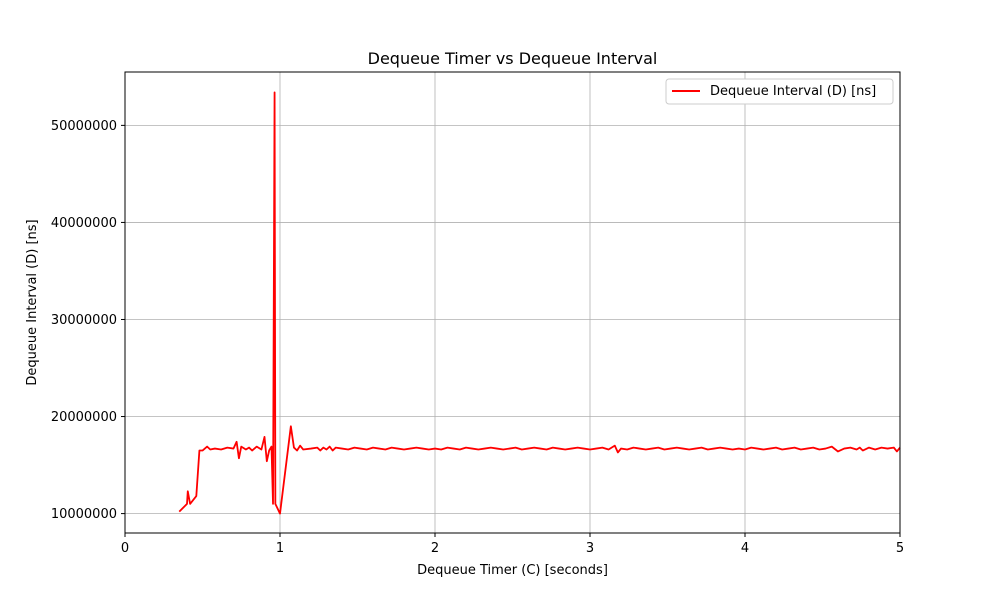  I want to click on legend: Dequeue Interval (D) [ns], so click(779, 91).